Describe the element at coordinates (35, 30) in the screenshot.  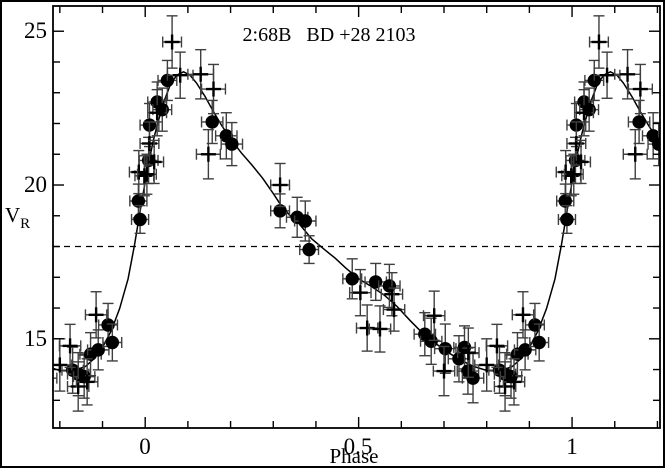
I see `y-tick-label-25: 25` at that location.